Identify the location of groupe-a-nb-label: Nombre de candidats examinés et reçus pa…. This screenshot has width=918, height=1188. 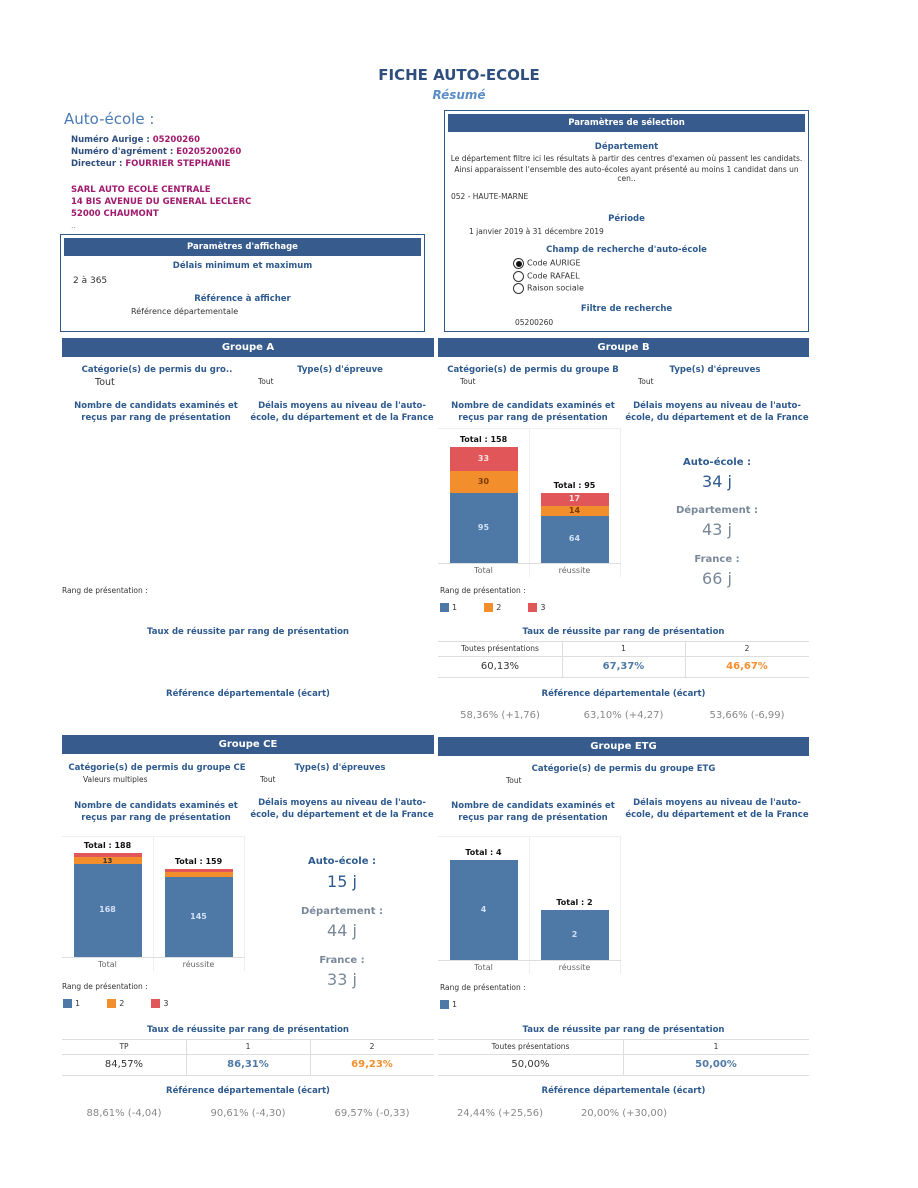
(156, 412).